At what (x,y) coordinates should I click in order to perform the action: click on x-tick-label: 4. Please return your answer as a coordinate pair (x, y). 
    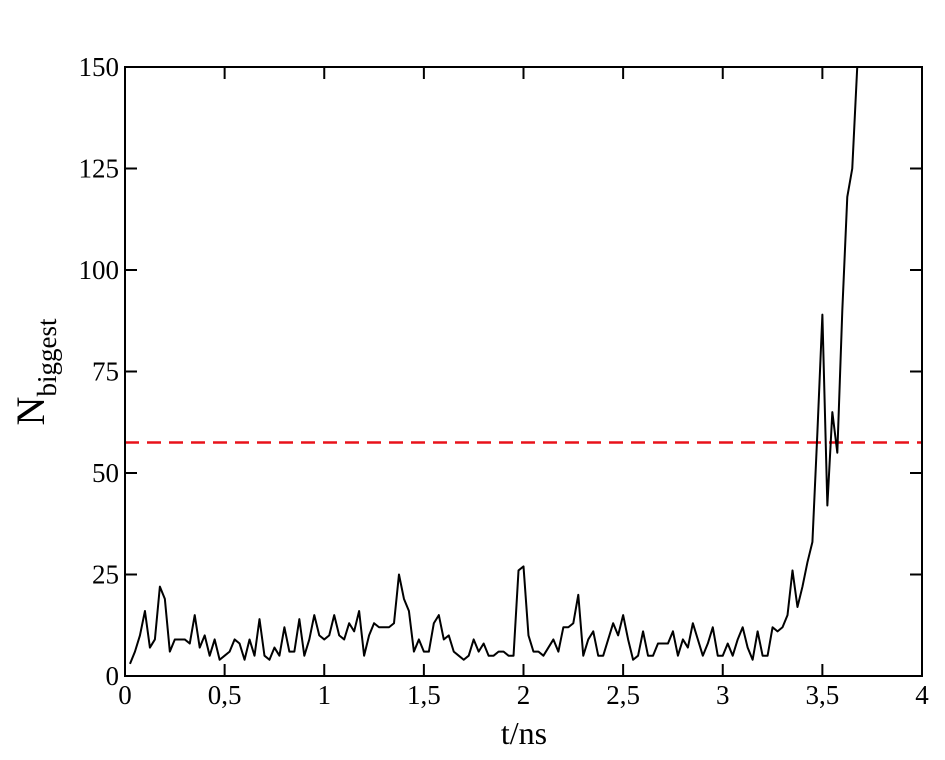
    Looking at the image, I should click on (922, 695).